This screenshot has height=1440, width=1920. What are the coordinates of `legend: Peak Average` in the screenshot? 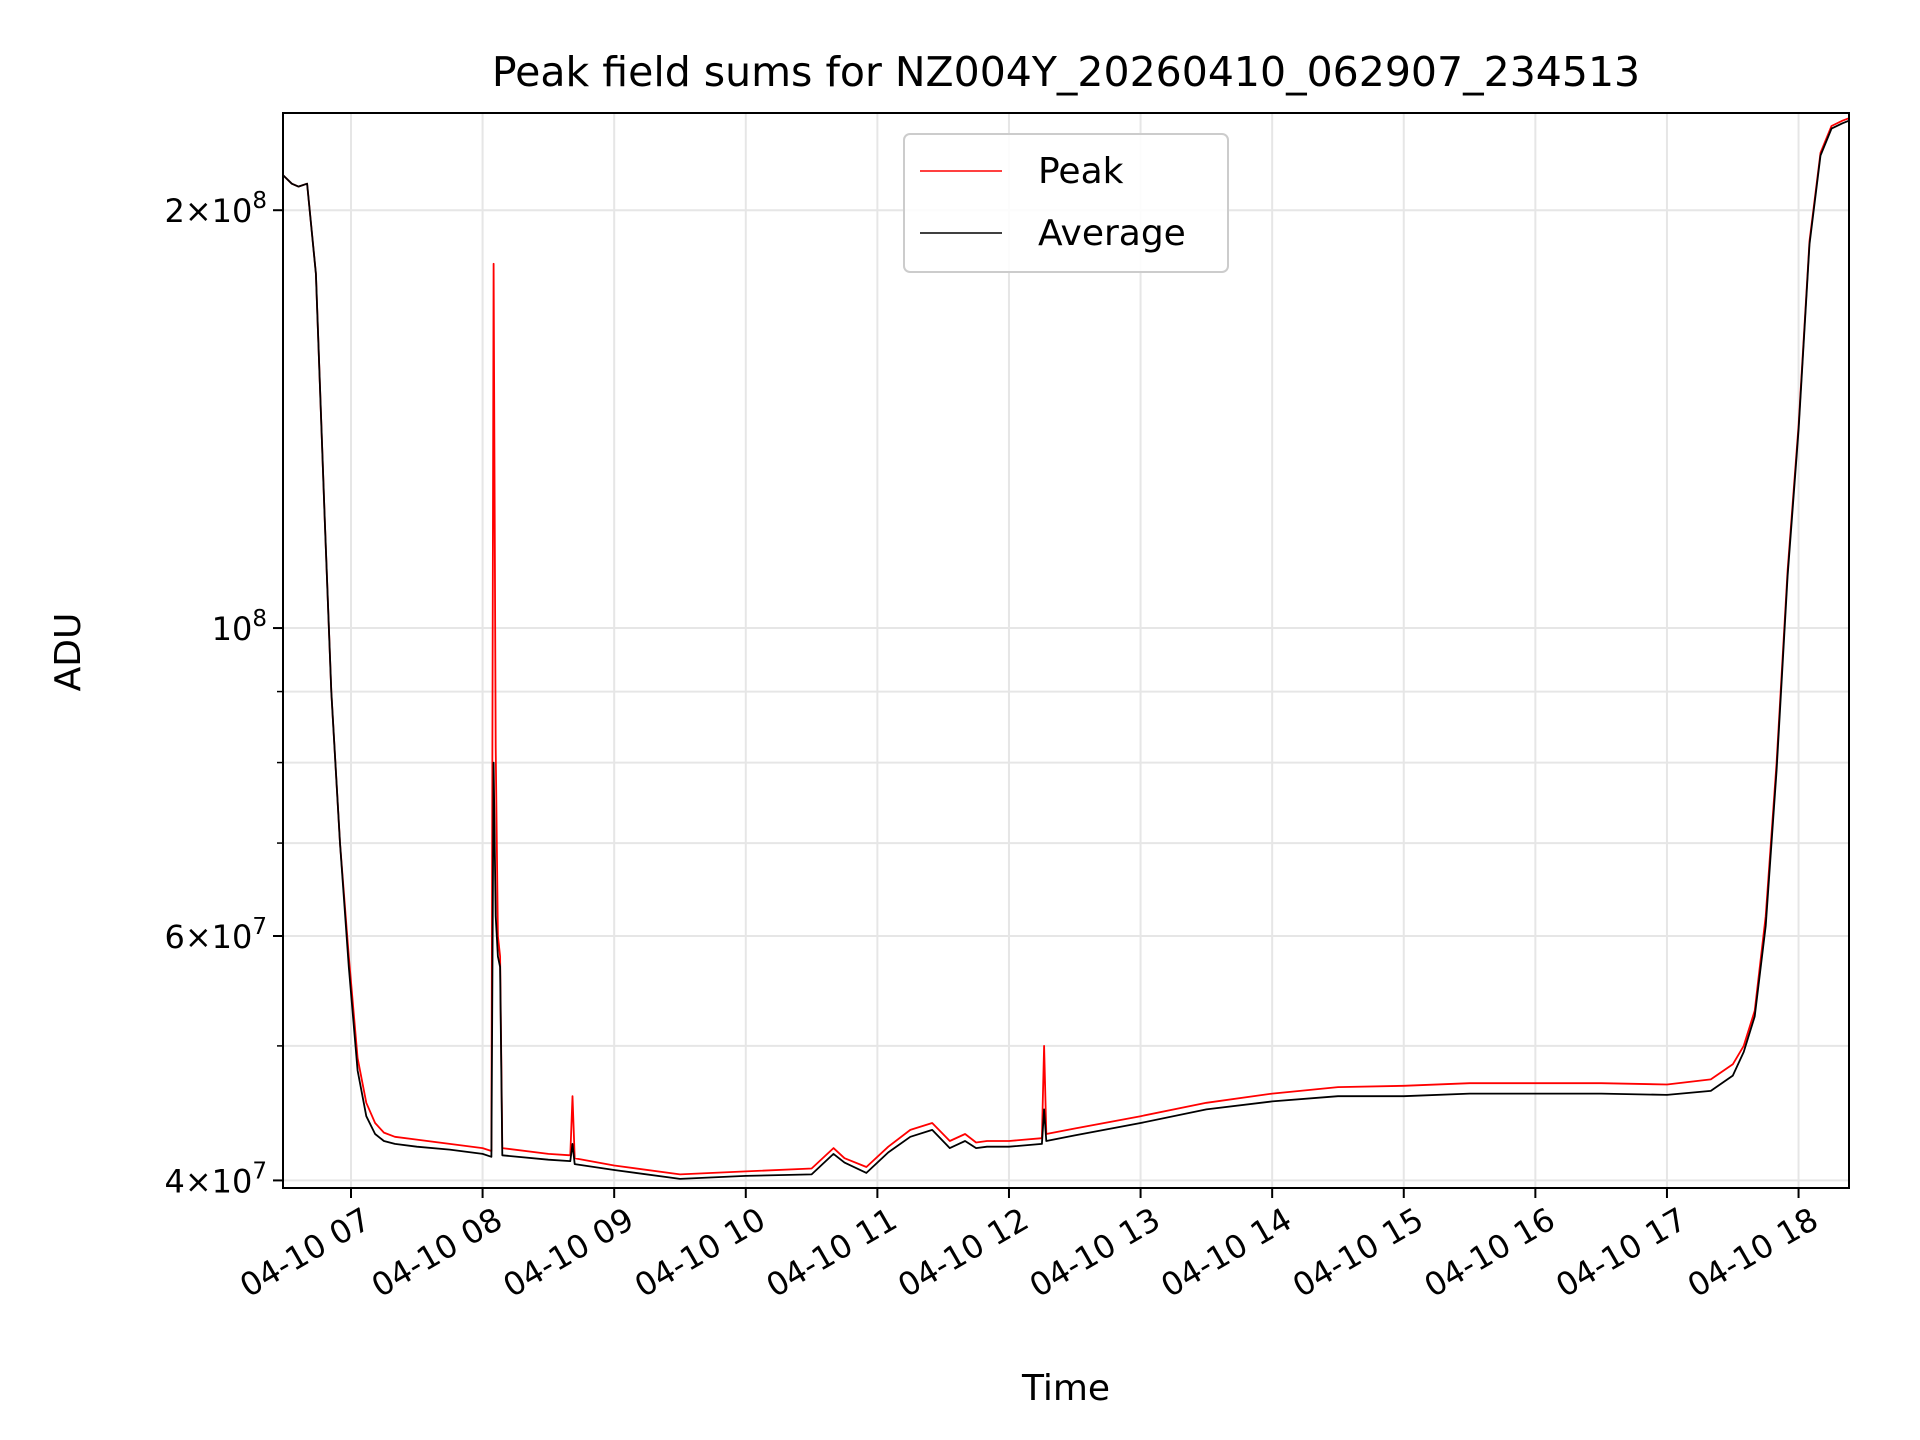 It's located at (1066, 203).